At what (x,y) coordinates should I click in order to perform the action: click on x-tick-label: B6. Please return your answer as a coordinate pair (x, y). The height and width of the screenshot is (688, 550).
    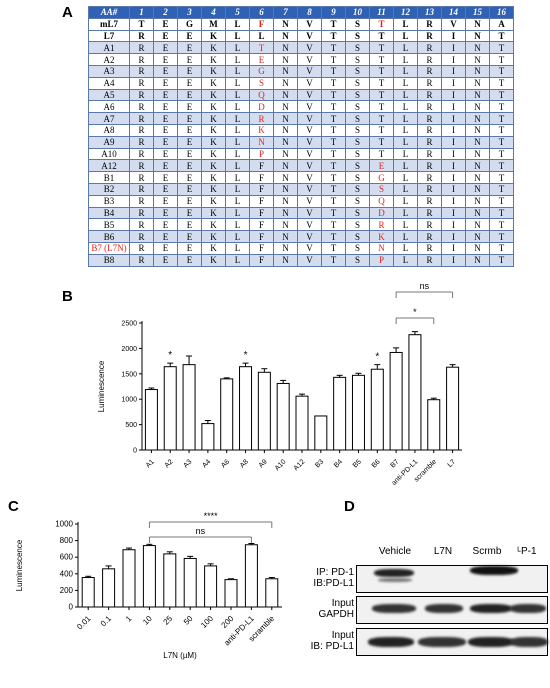
    Looking at the image, I should click on (376, 463).